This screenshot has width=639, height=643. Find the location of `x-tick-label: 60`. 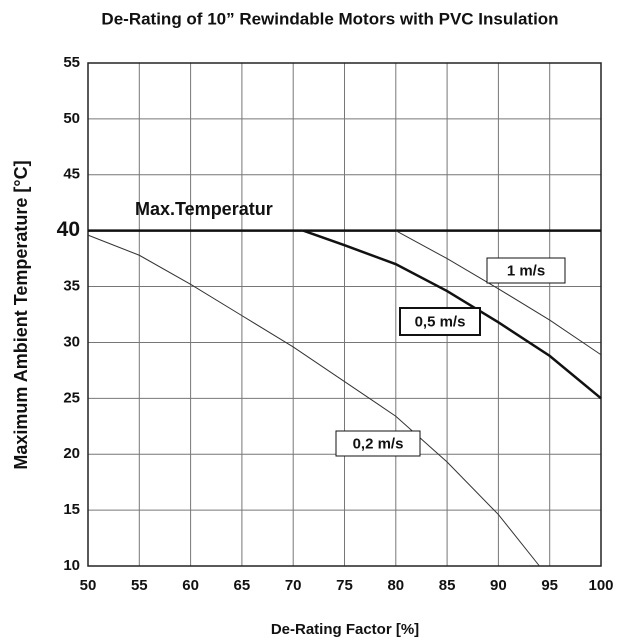

x-tick-label: 60 is located at coordinates (190, 585).